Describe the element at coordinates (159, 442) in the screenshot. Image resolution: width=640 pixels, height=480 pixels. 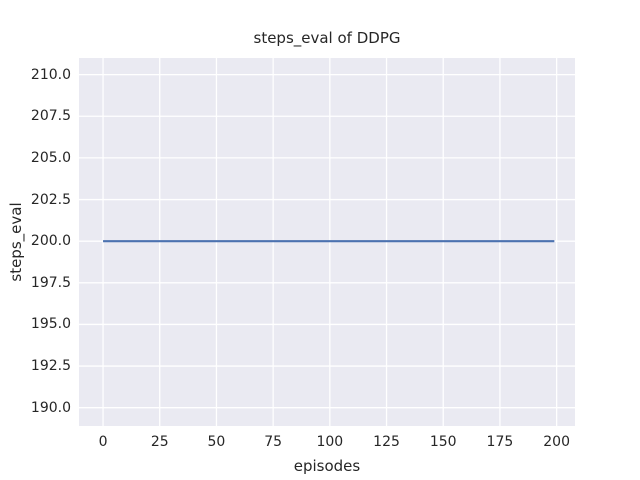
I see `x-tick-label: 25` at that location.